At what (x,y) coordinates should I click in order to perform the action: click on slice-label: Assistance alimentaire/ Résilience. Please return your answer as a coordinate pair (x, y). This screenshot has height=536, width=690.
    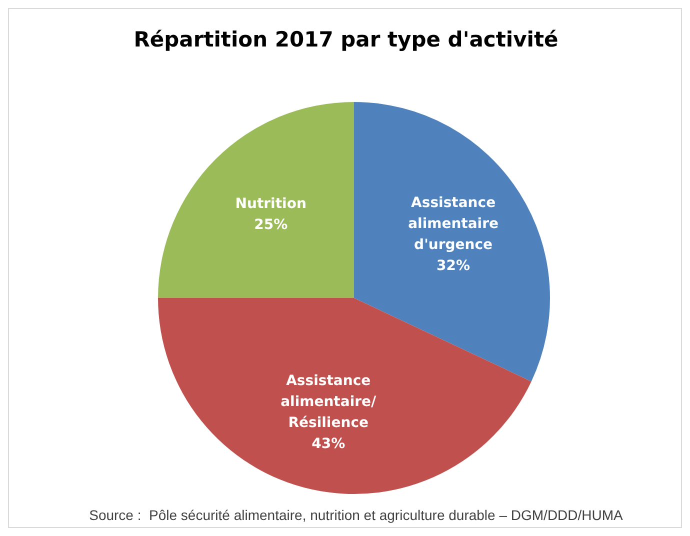
    Looking at the image, I should click on (329, 401).